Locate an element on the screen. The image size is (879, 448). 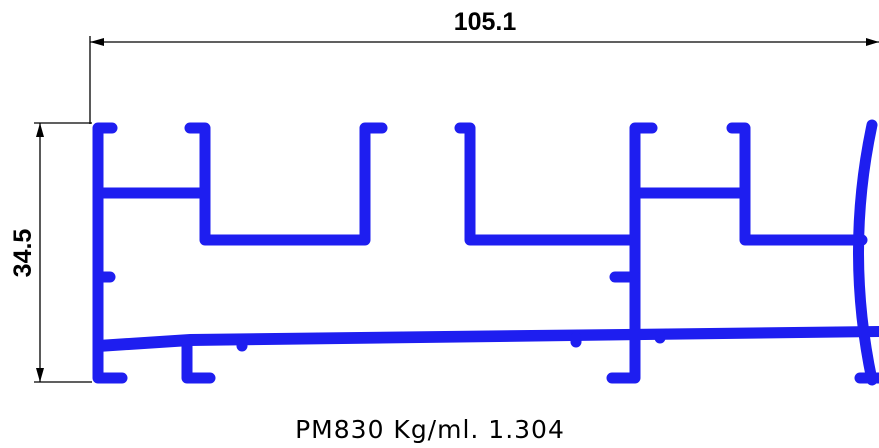
width-dimension: 105.1 is located at coordinates (485, 22).